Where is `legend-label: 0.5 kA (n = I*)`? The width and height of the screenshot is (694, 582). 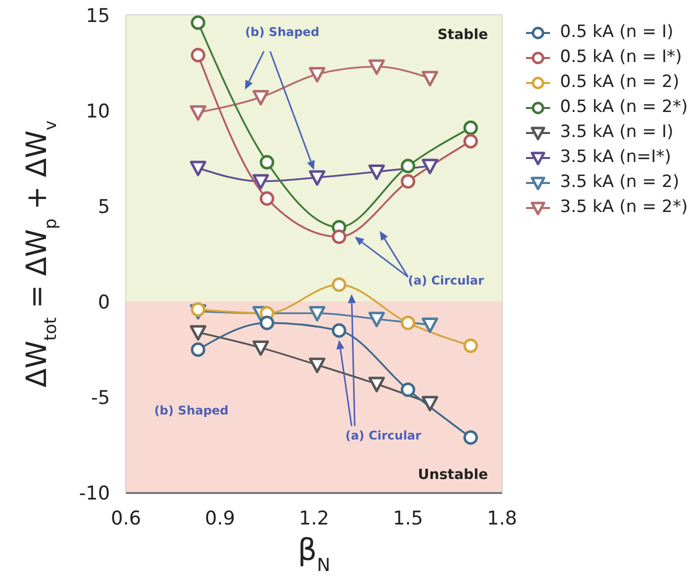 legend-label: 0.5 kA (n = I*) is located at coordinates (621, 57).